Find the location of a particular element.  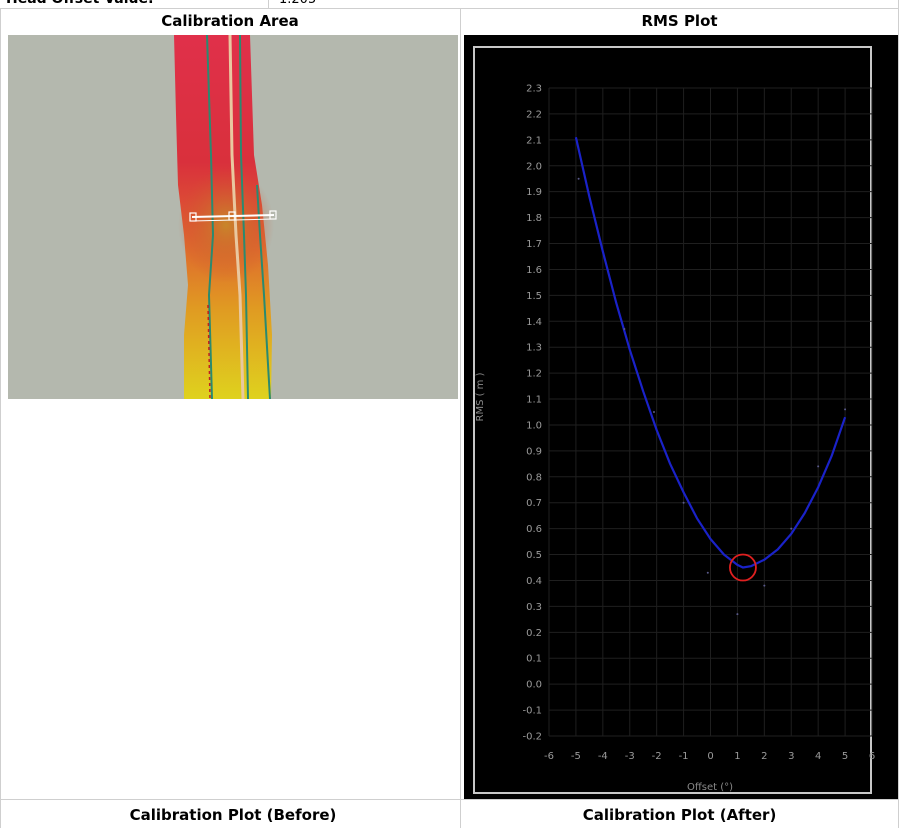

head-offset-label: Head Offset Value: is located at coordinates (137, 4).